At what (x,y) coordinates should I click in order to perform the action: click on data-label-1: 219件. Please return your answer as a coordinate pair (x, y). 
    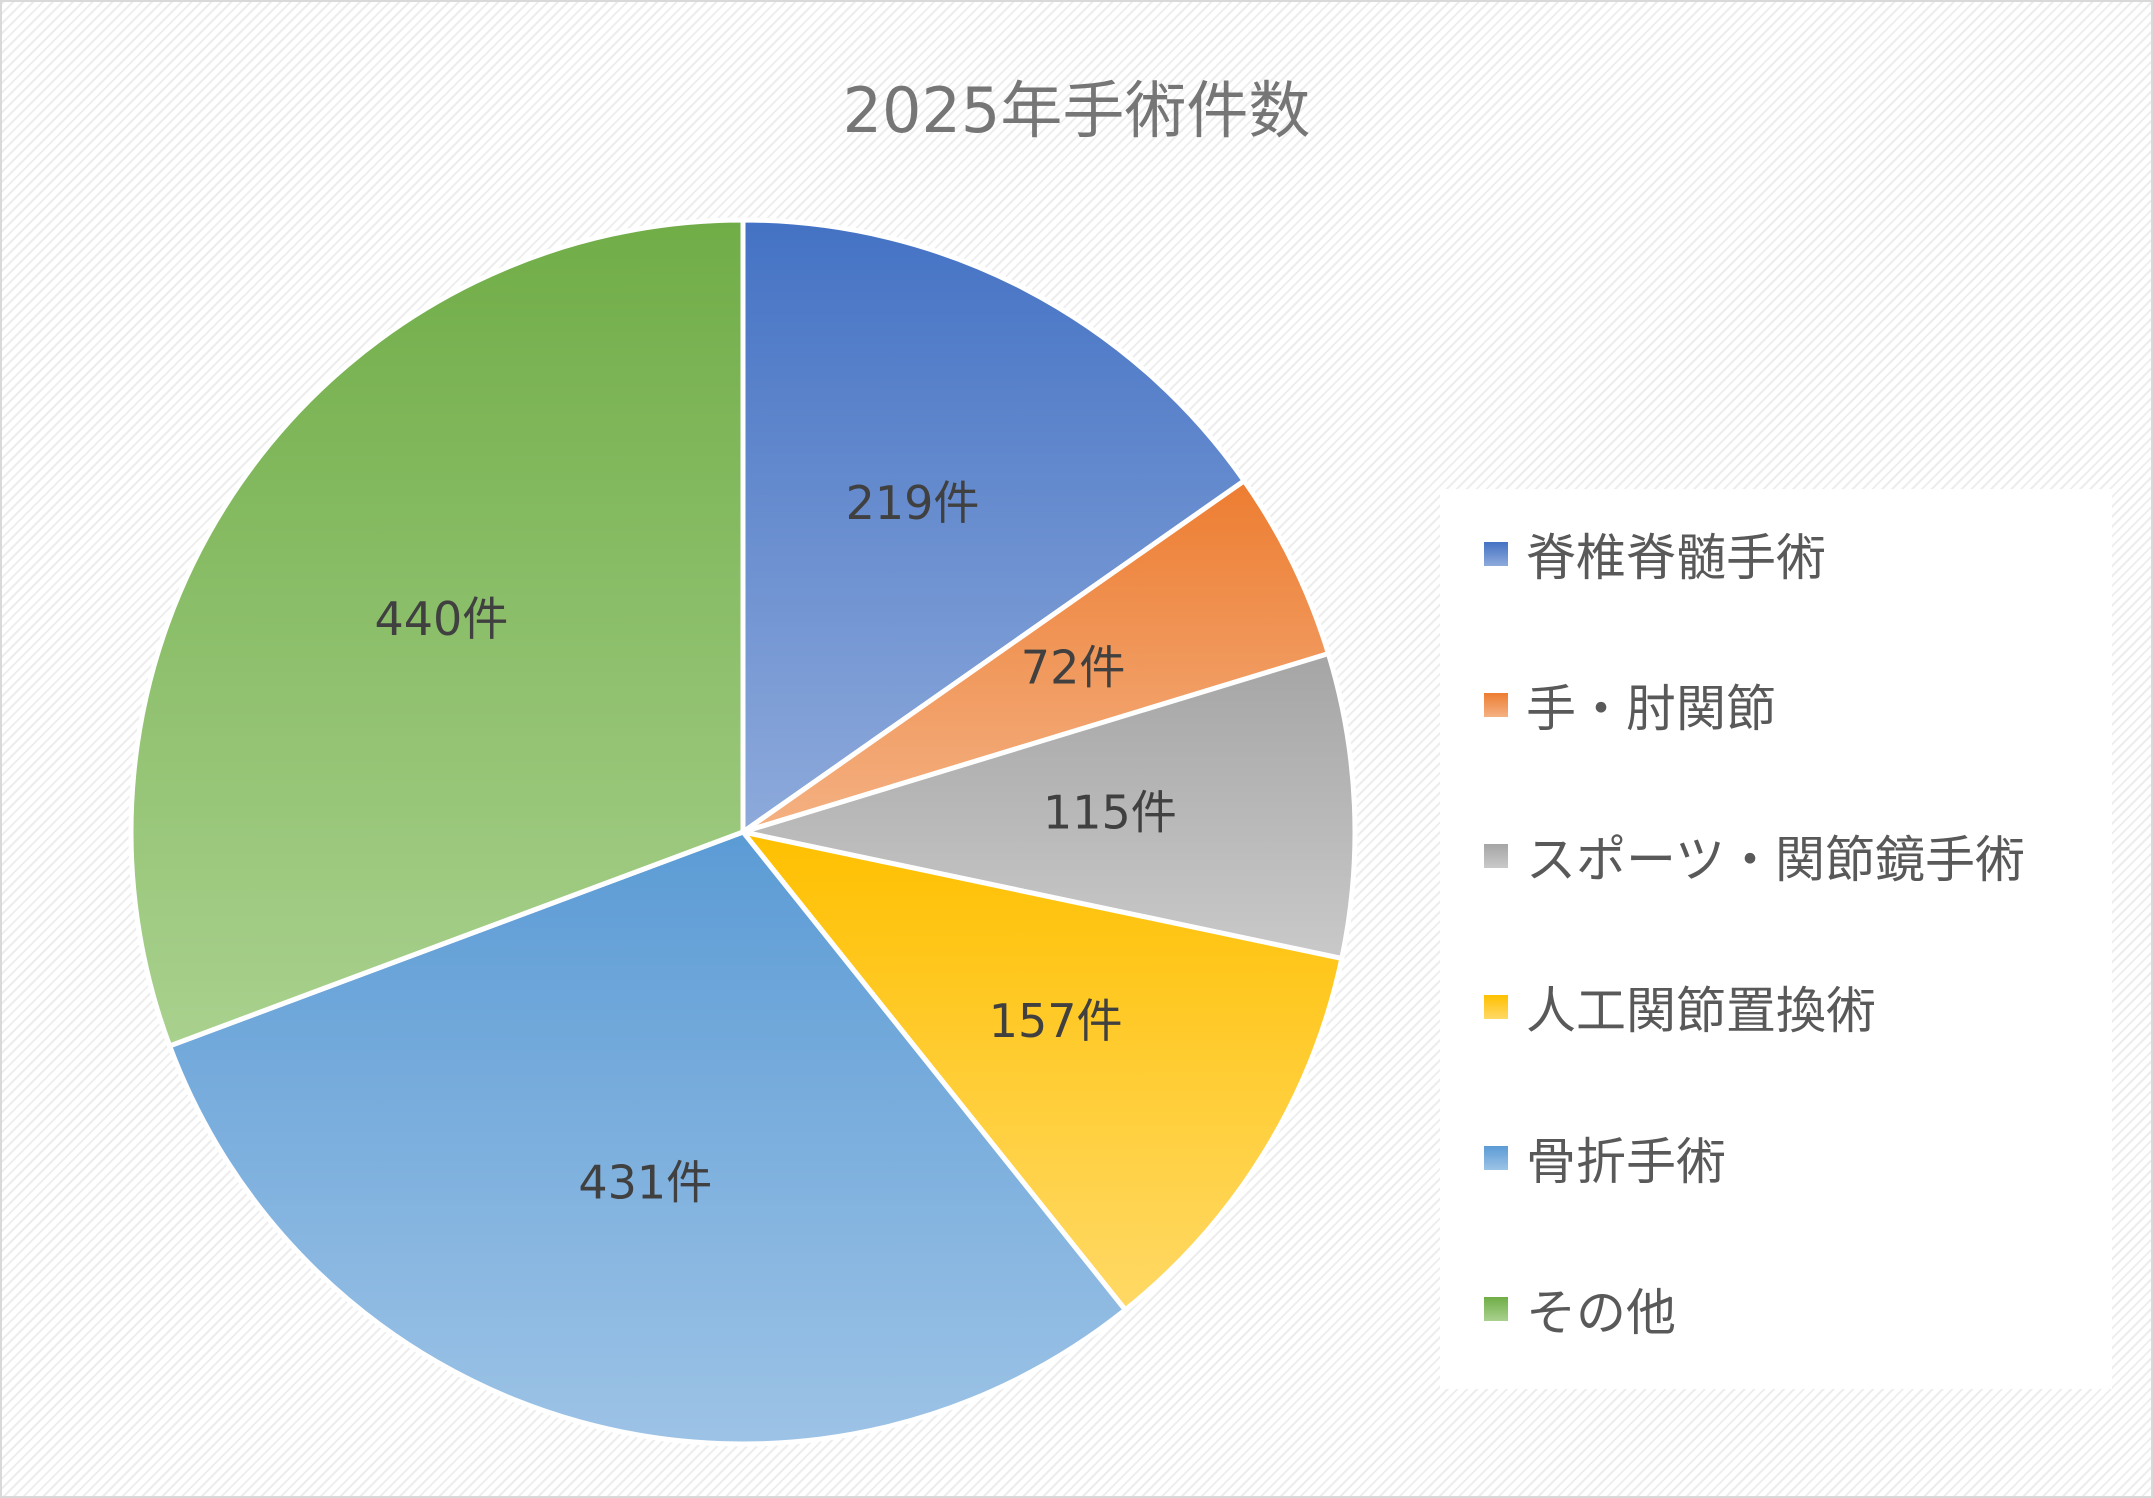
    Looking at the image, I should click on (913, 503).